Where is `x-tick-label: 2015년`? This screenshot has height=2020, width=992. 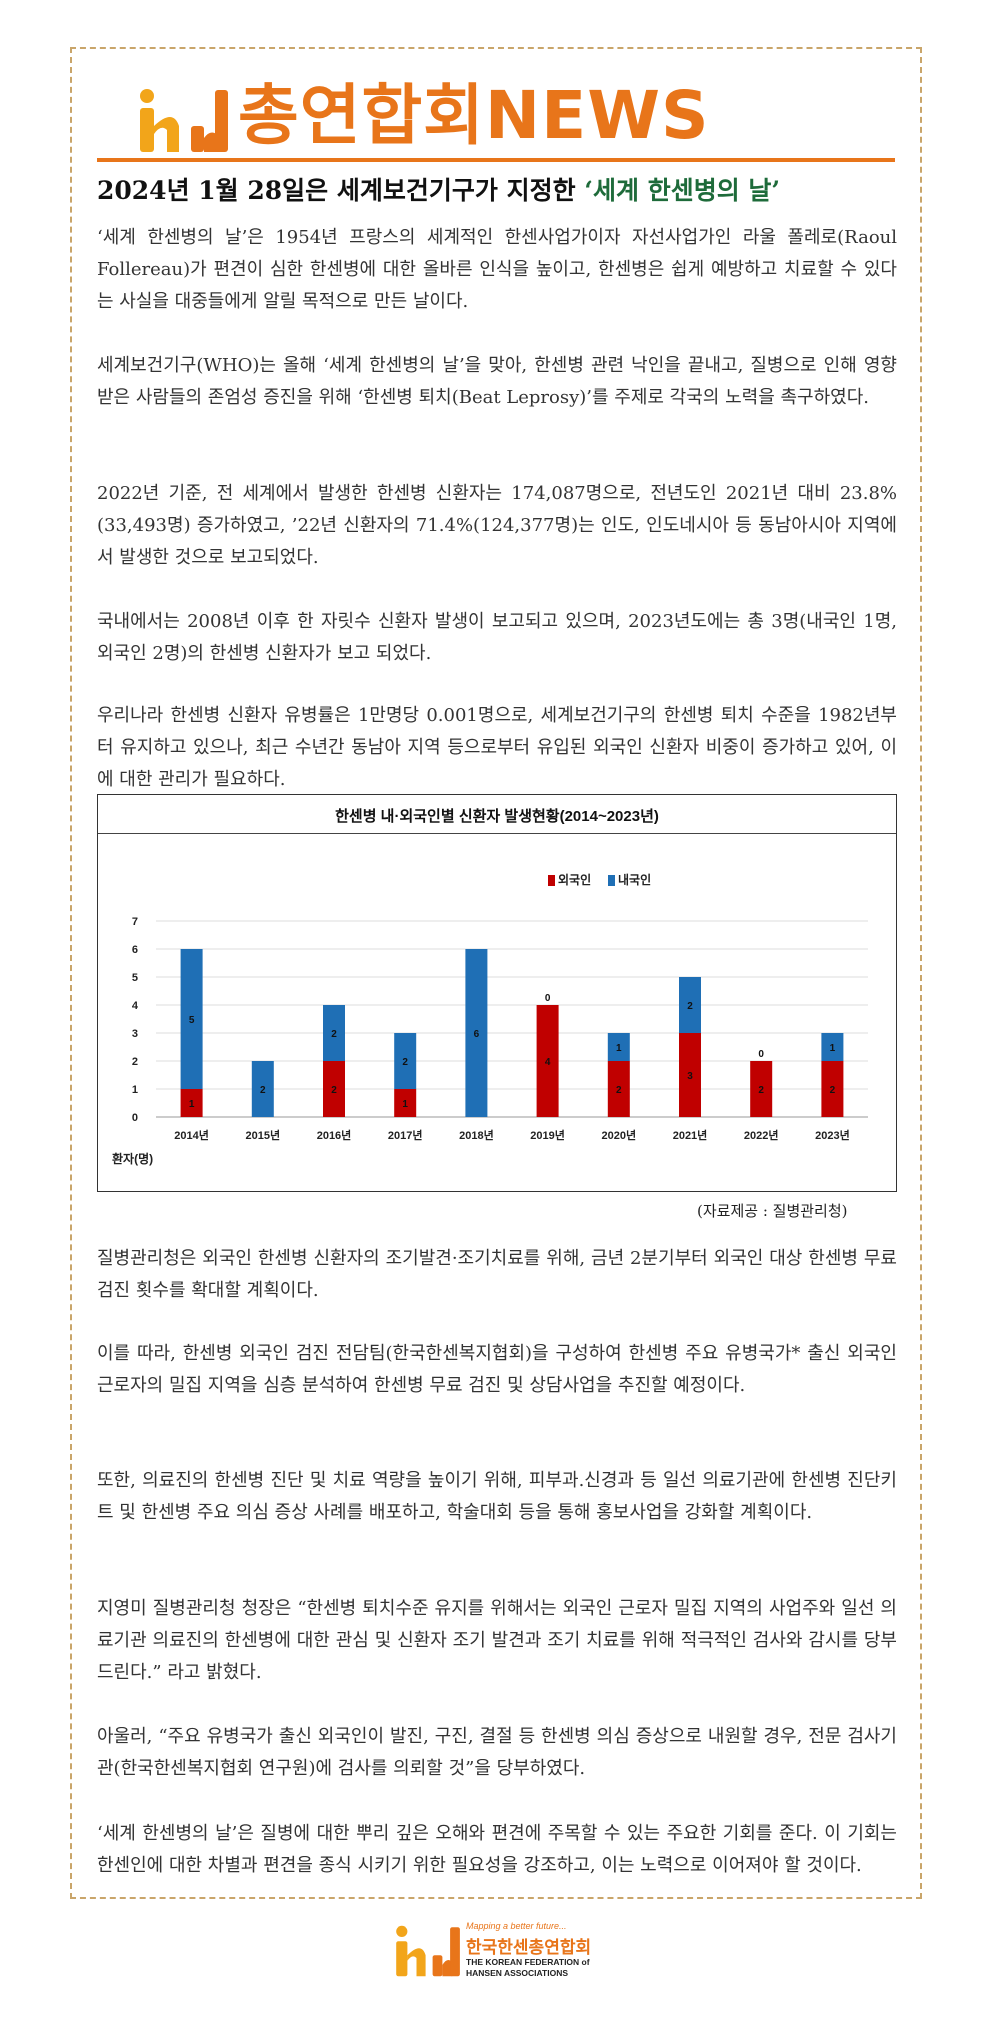
x-tick-label: 2015년 is located at coordinates (263, 1135).